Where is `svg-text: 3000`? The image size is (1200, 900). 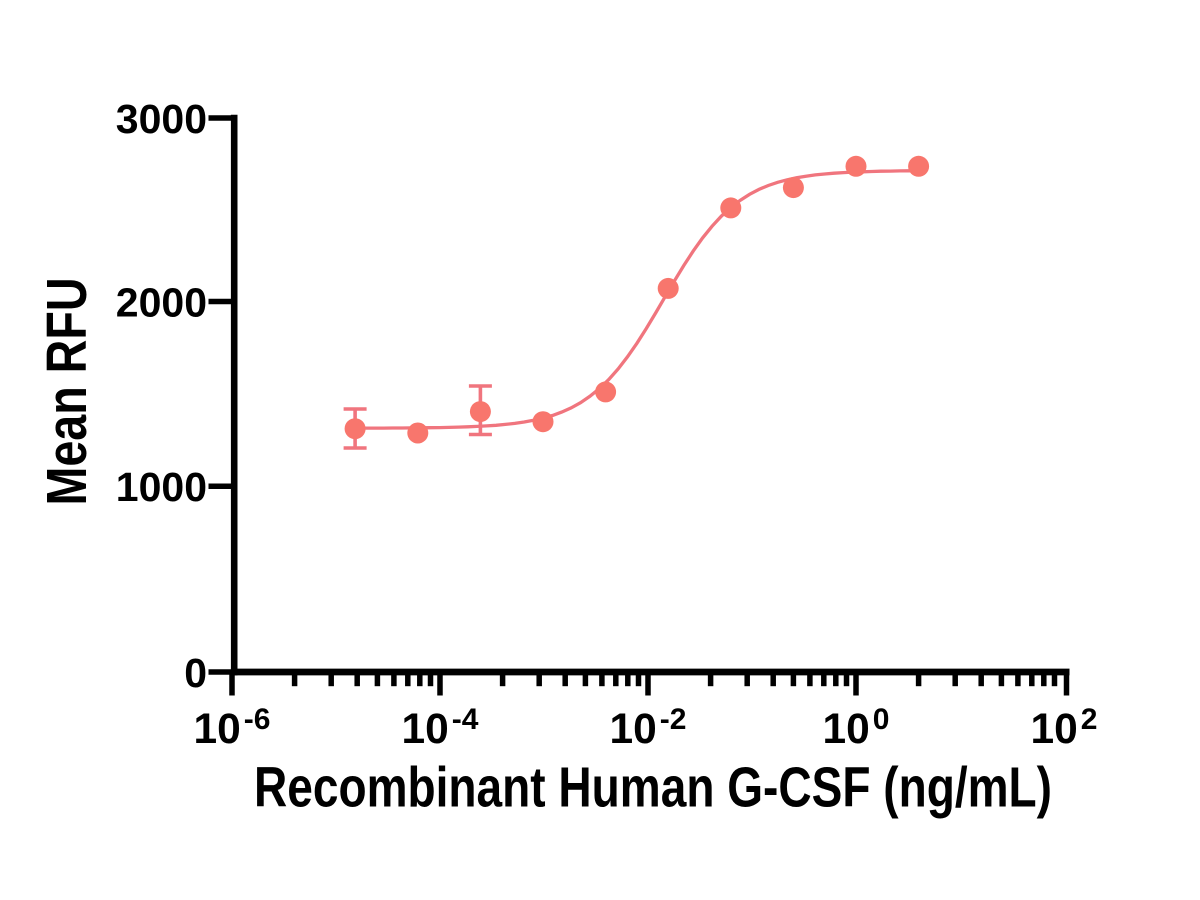
svg-text: 3000 is located at coordinates (161, 119).